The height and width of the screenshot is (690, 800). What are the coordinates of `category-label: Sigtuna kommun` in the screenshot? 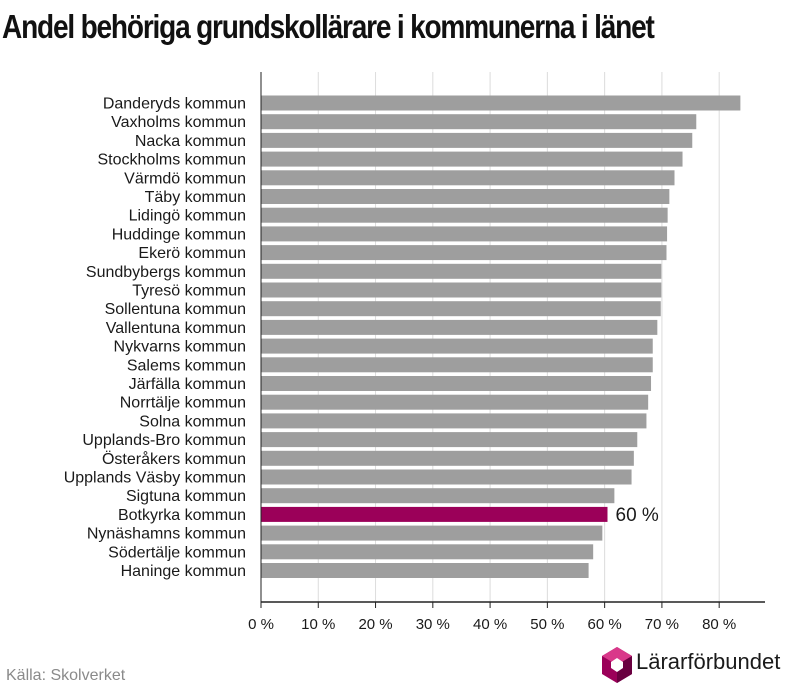 It's located at (186, 496).